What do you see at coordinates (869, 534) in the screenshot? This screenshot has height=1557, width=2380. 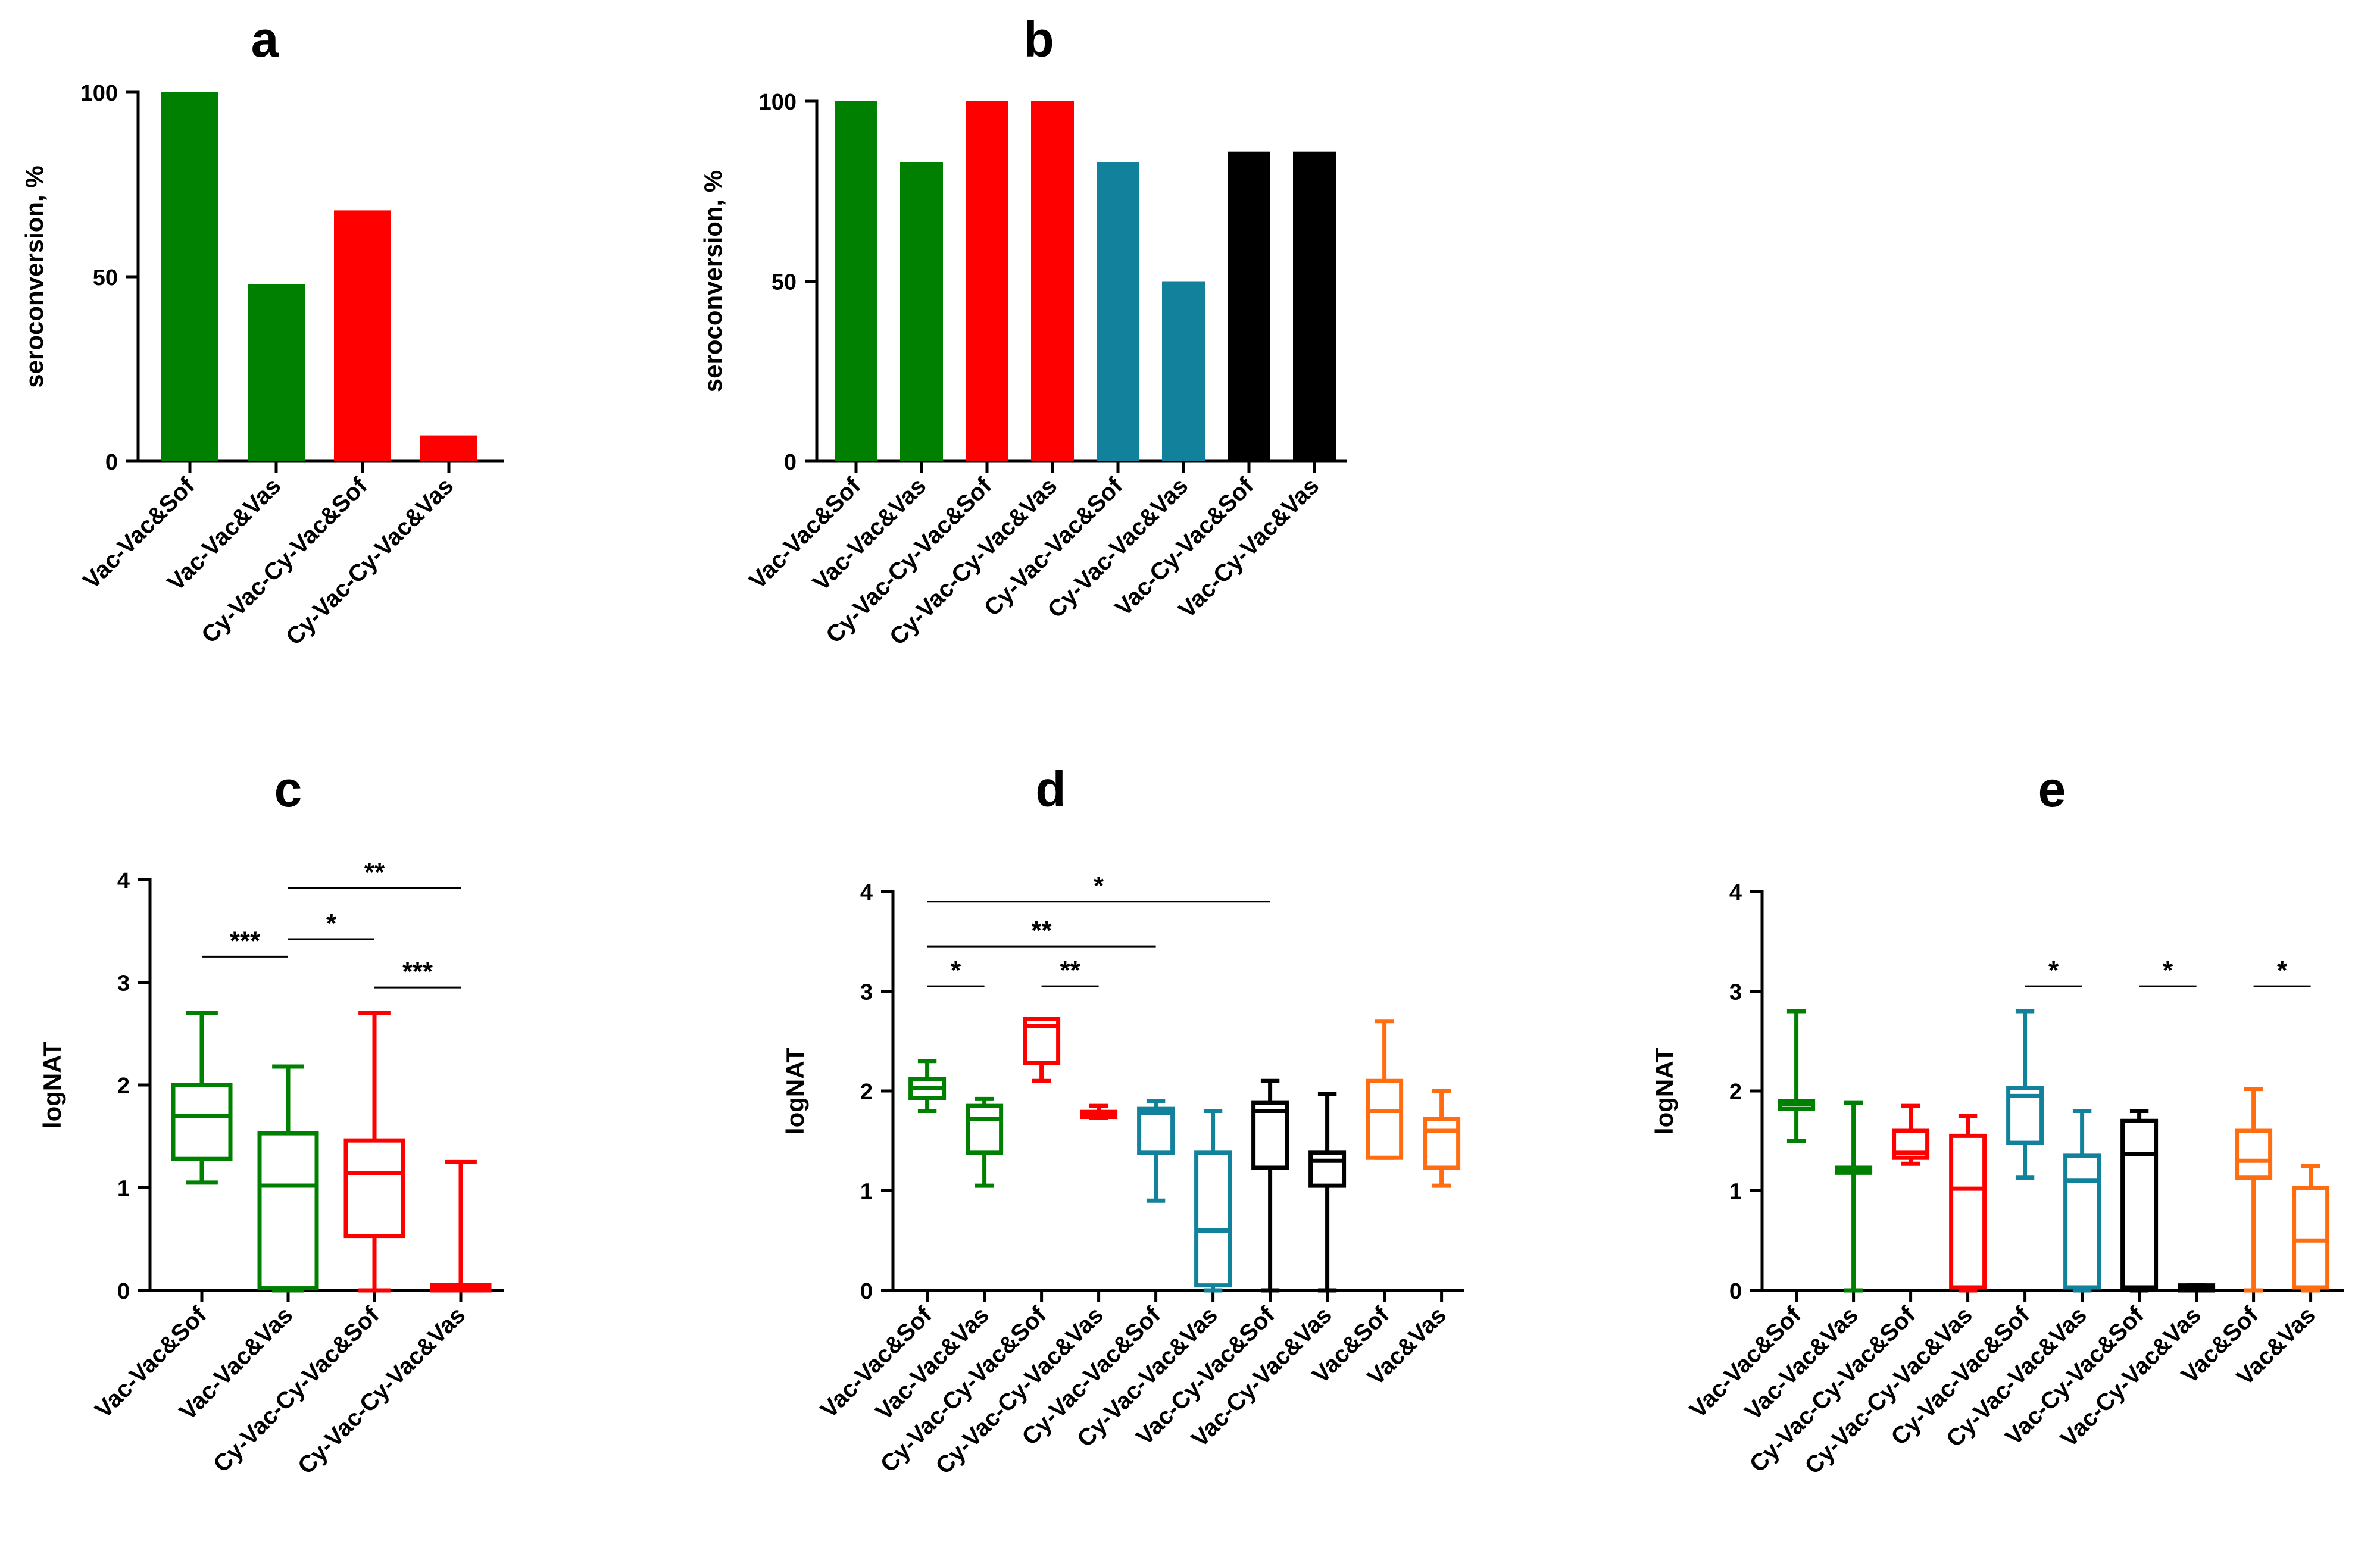 I see `x-tick-label: Vac-Vac&Vas` at bounding box center [869, 534].